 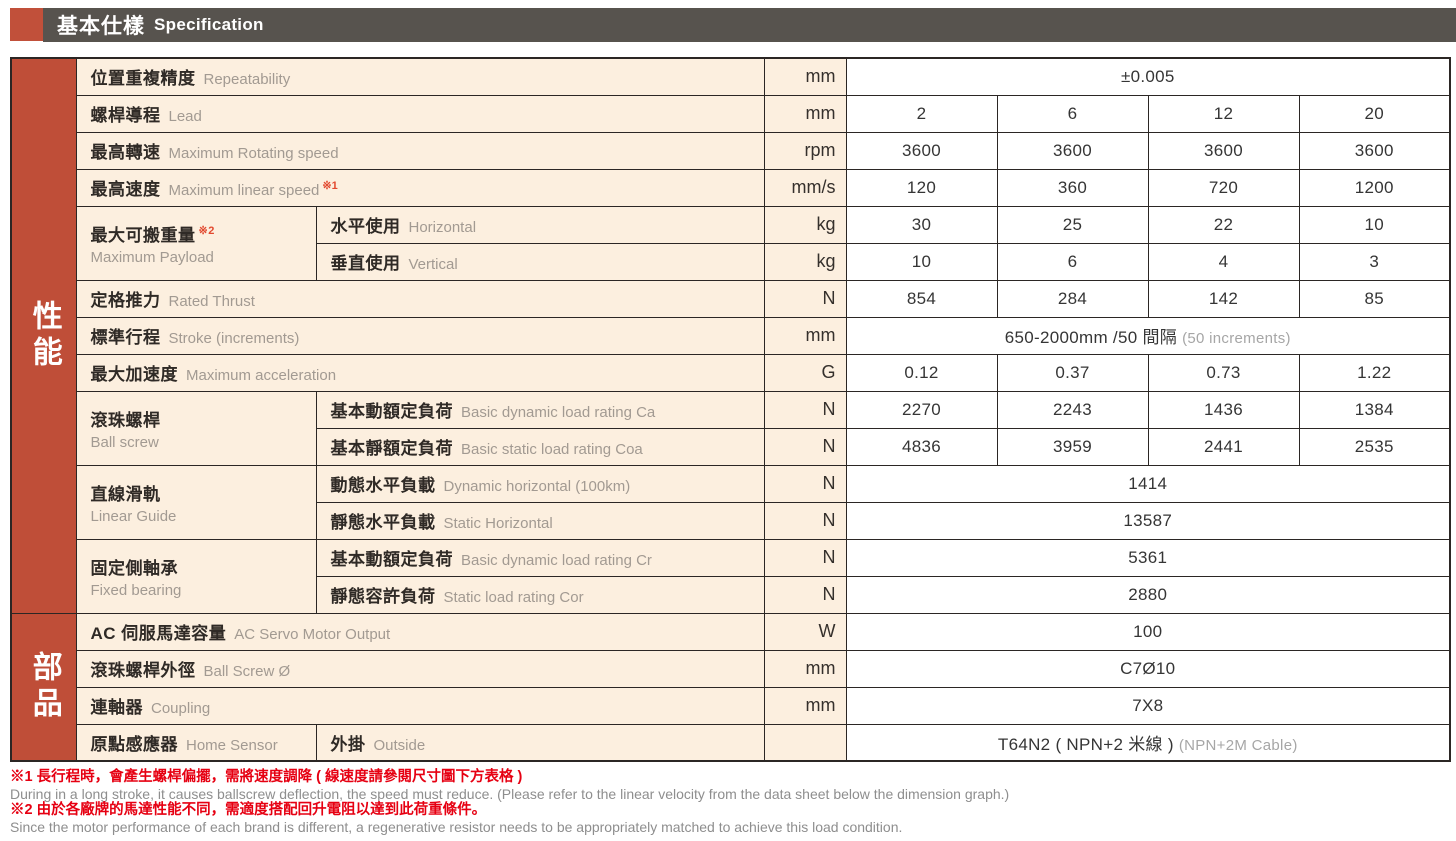 What do you see at coordinates (1223, 298) in the screenshot?
I see `value-cell: 142` at bounding box center [1223, 298].